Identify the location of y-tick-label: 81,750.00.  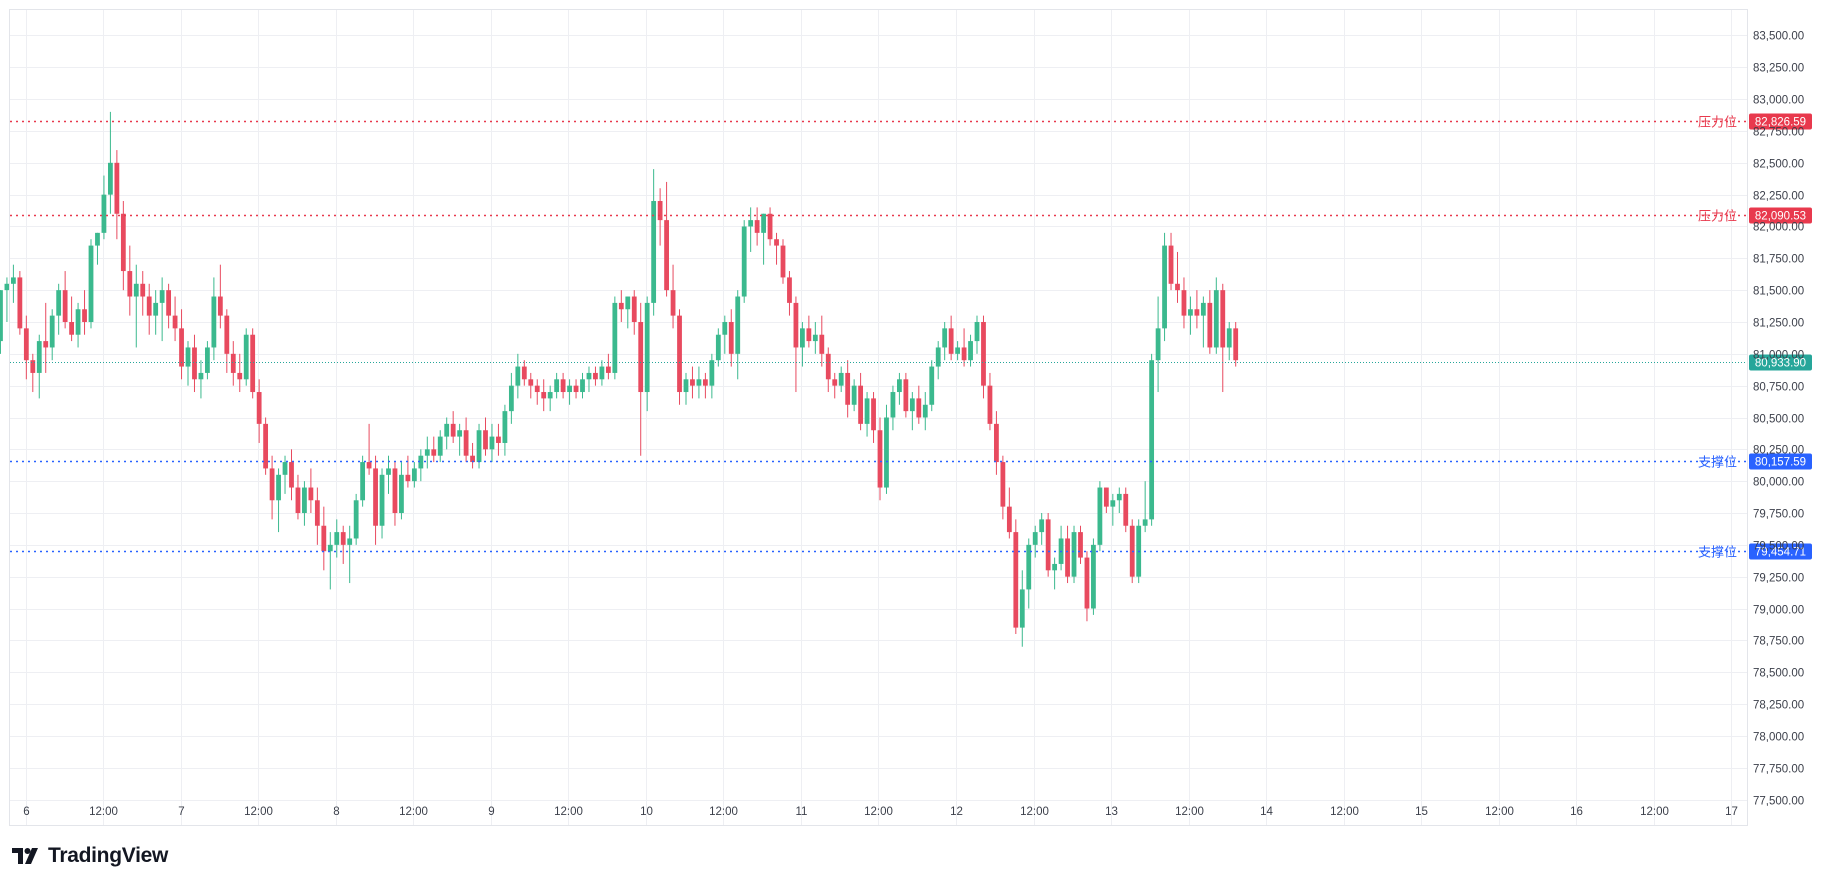
(1778, 260).